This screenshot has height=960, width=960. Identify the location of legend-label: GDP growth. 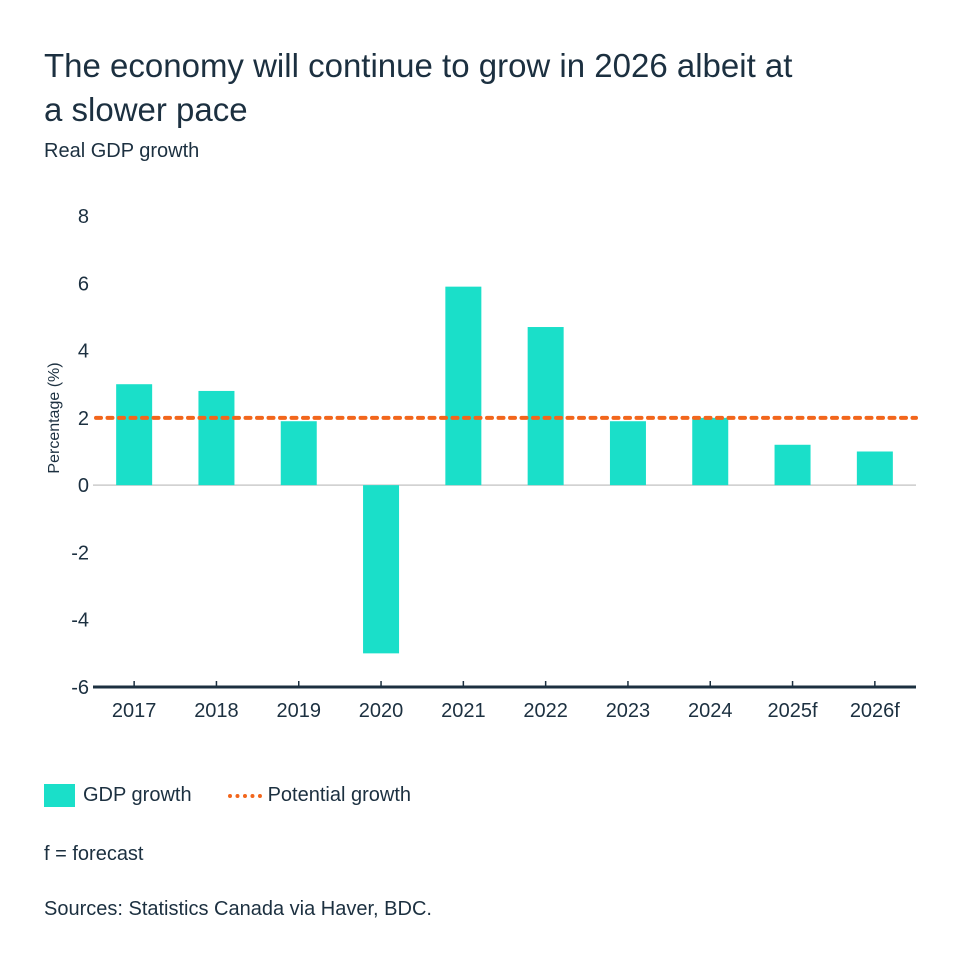
(137, 795).